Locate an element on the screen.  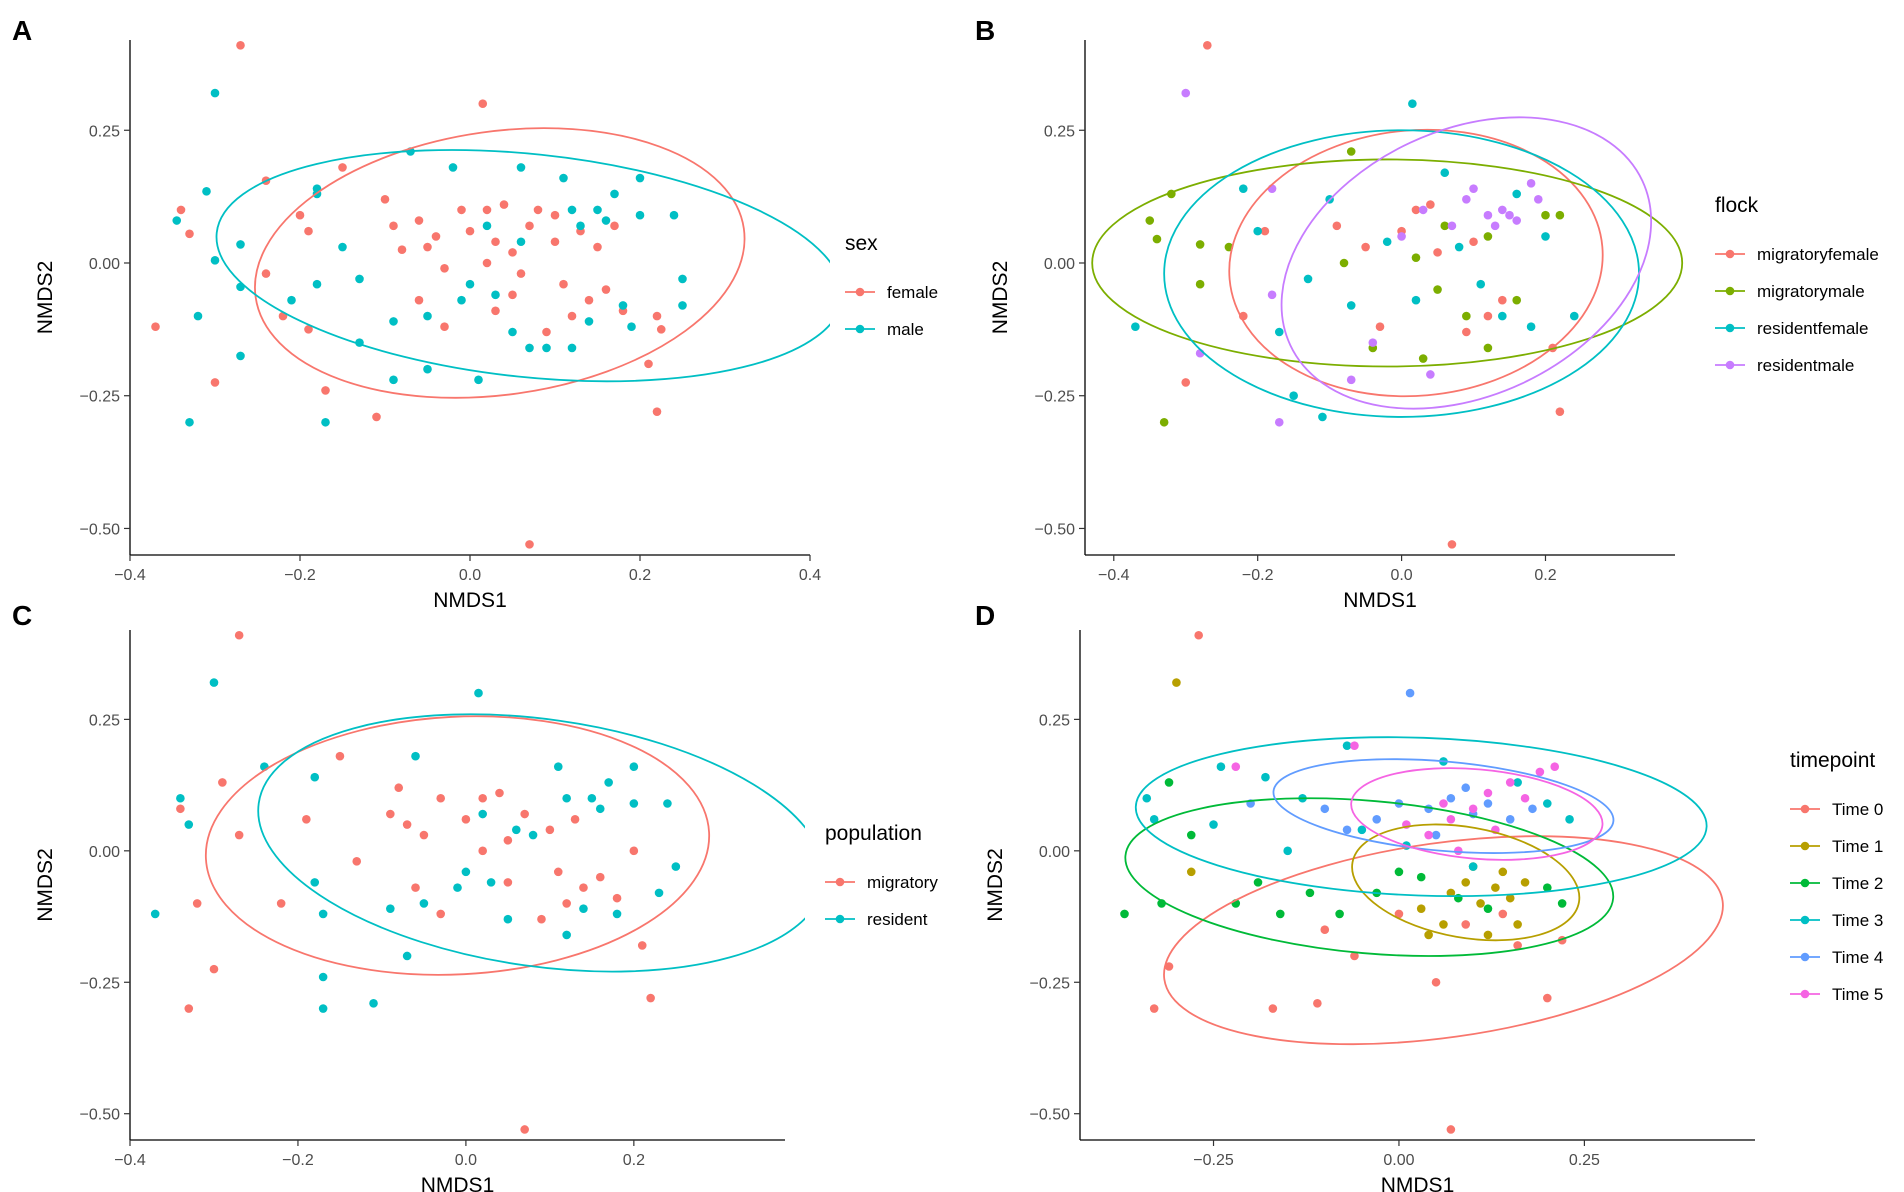
legend-label: migratoryfemale is located at coordinates (1818, 254).